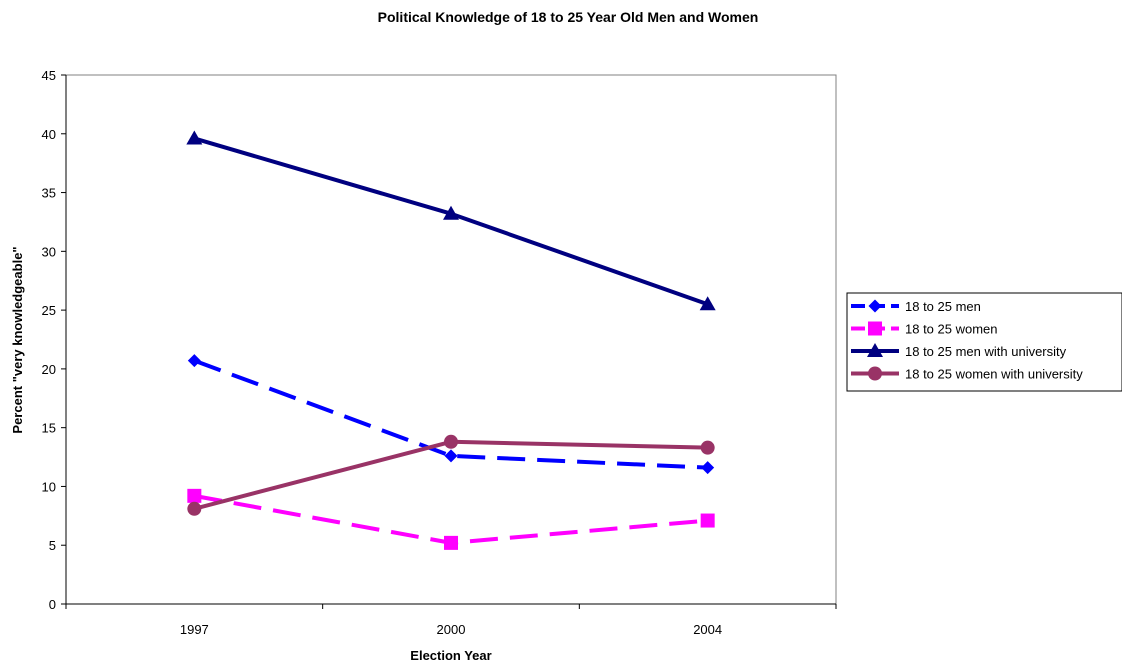 This screenshot has height=663, width=1122. I want to click on x-tick-label: 2000, so click(451, 629).